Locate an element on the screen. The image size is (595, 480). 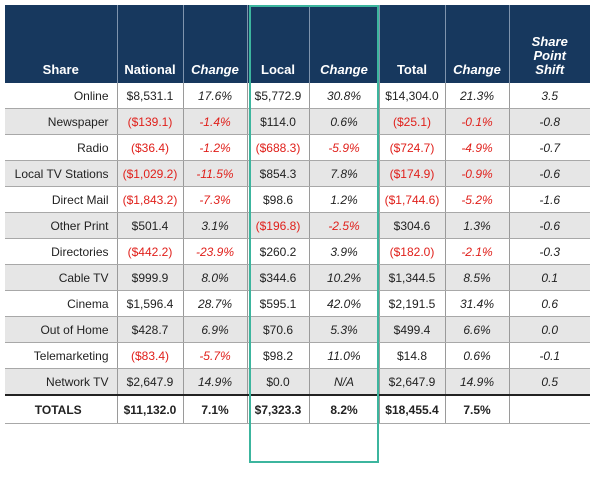
local-value: $98.2 is located at coordinates (278, 355).